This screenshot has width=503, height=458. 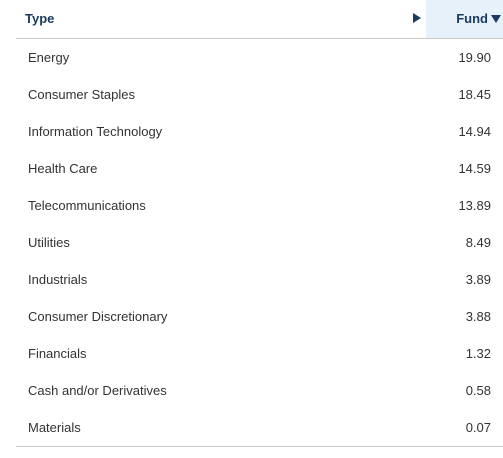 What do you see at coordinates (478, 353) in the screenshot?
I see `cell-fund: 1.32` at bounding box center [478, 353].